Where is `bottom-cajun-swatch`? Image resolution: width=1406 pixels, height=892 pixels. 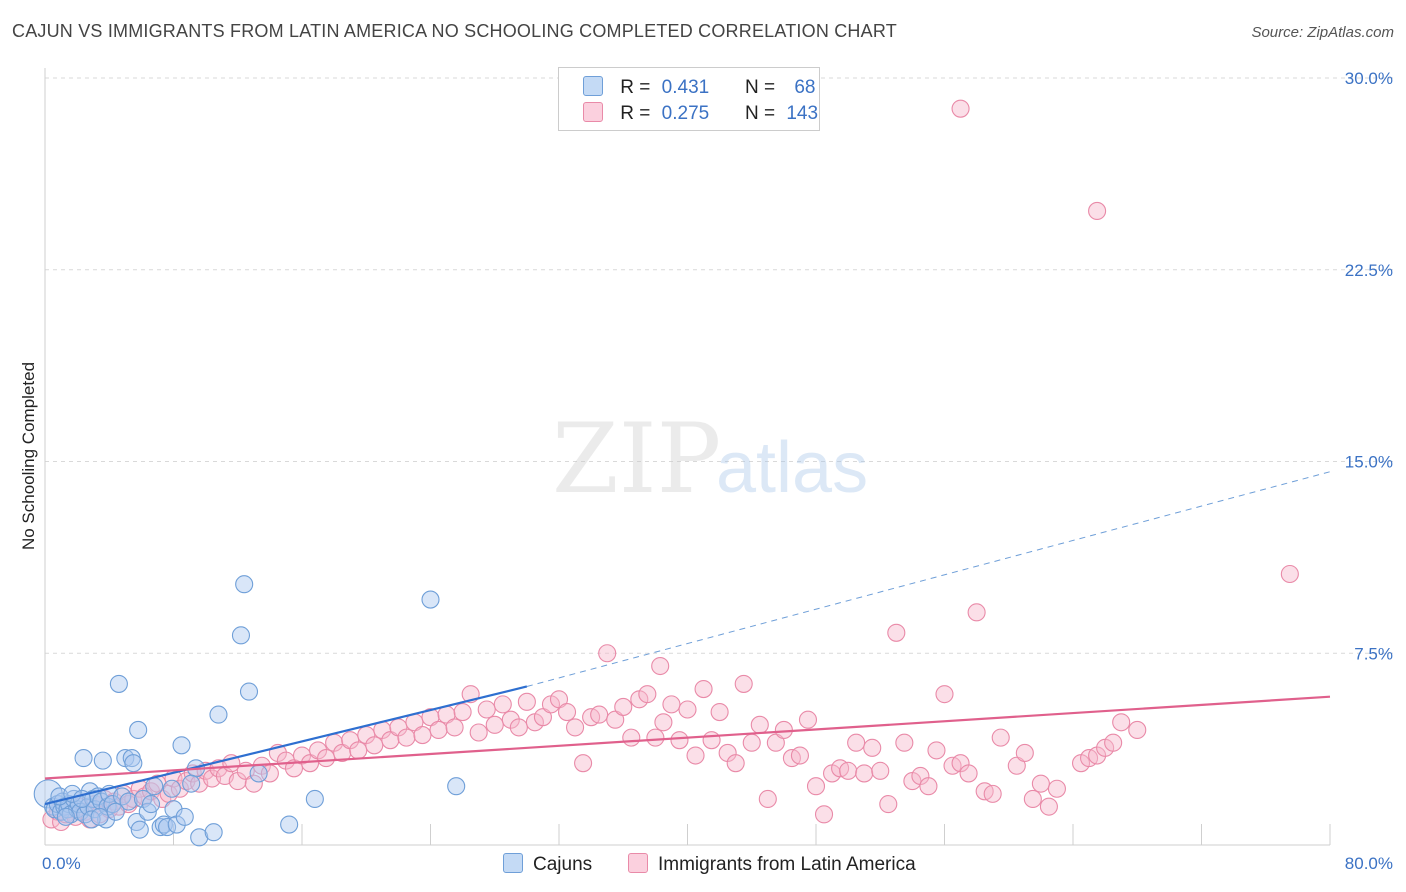 bottom-cajun-swatch is located at coordinates (513, 863).